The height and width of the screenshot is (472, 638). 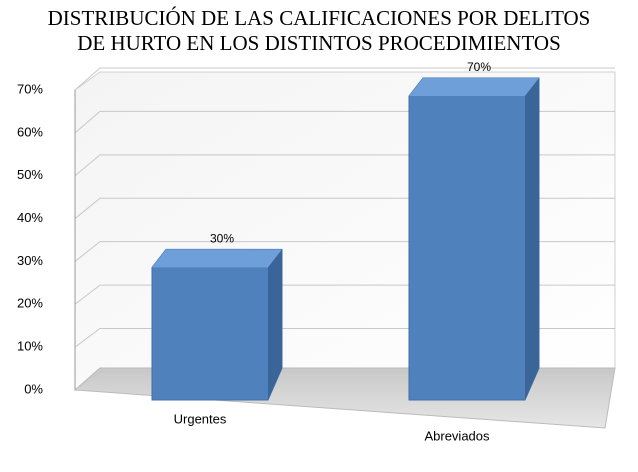 What do you see at coordinates (30, 346) in the screenshot?
I see `y-tick-label: 10%` at bounding box center [30, 346].